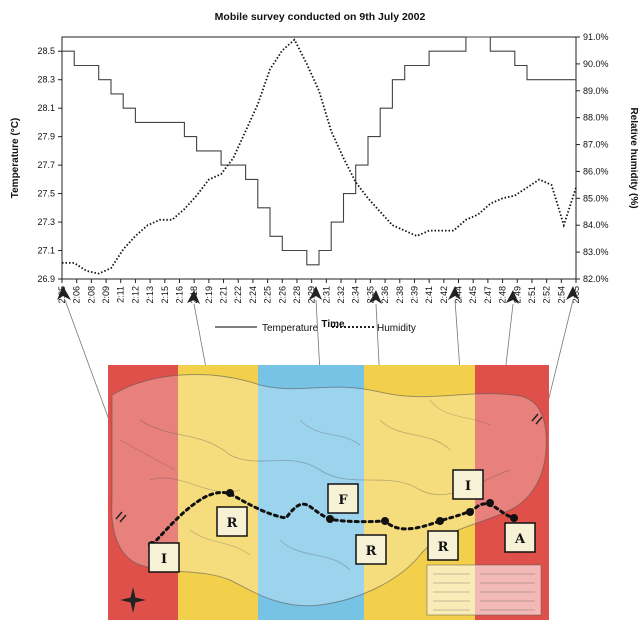 Image resolution: width=638 pixels, height=623 pixels. What do you see at coordinates (517, 295) in the screenshot?
I see `x-tick-label: 2:49` at bounding box center [517, 295].